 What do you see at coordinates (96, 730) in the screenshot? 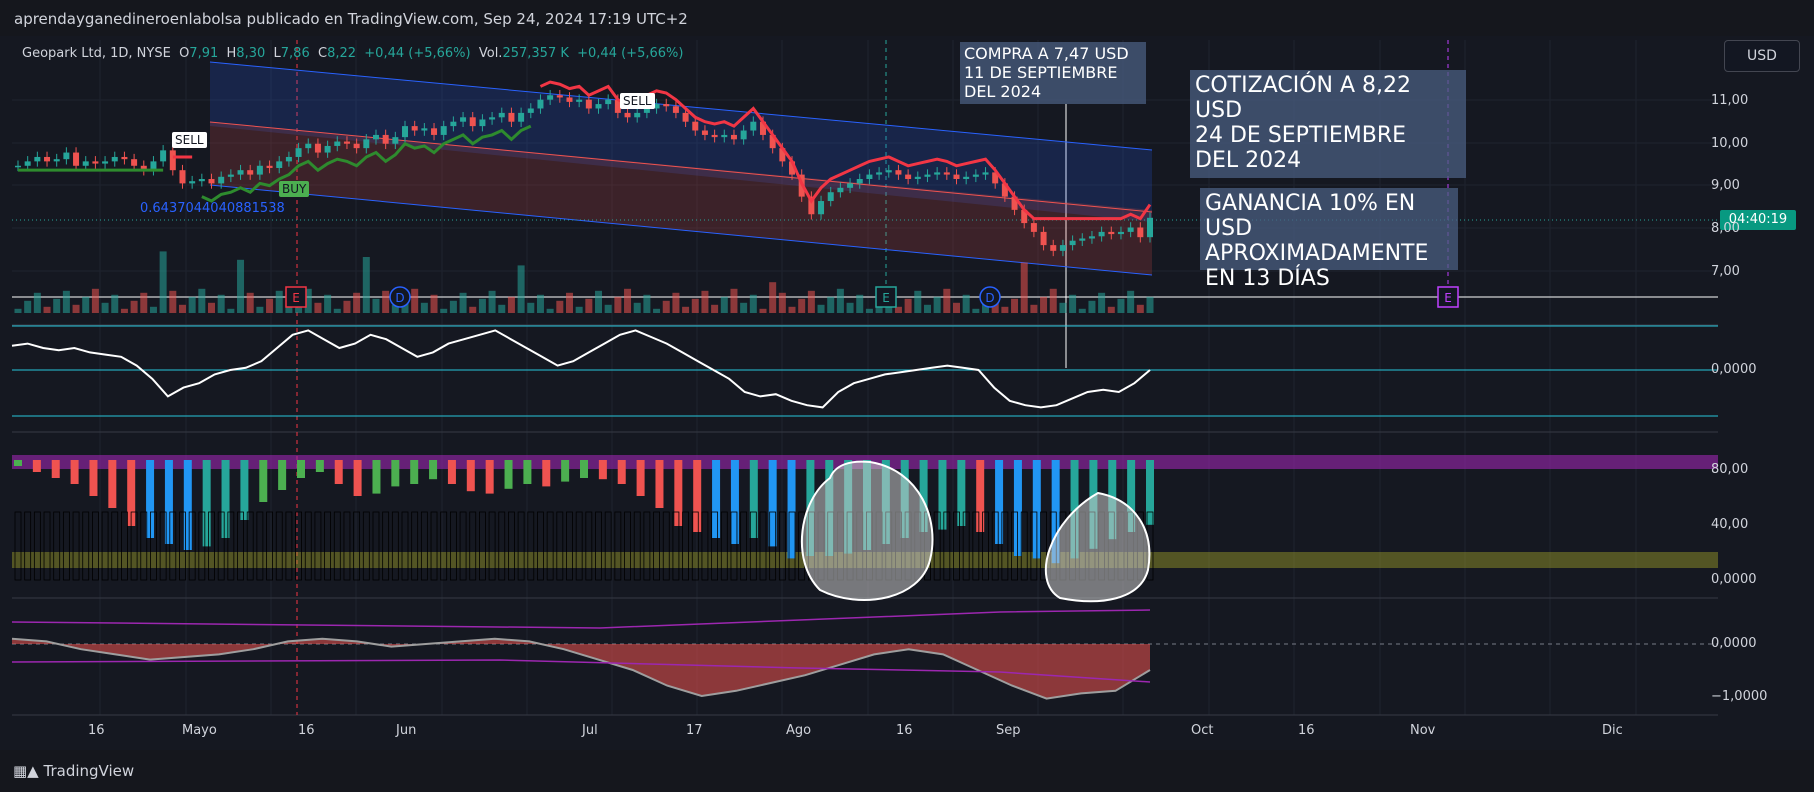
I see `time-tick-label: 16` at bounding box center [96, 730].